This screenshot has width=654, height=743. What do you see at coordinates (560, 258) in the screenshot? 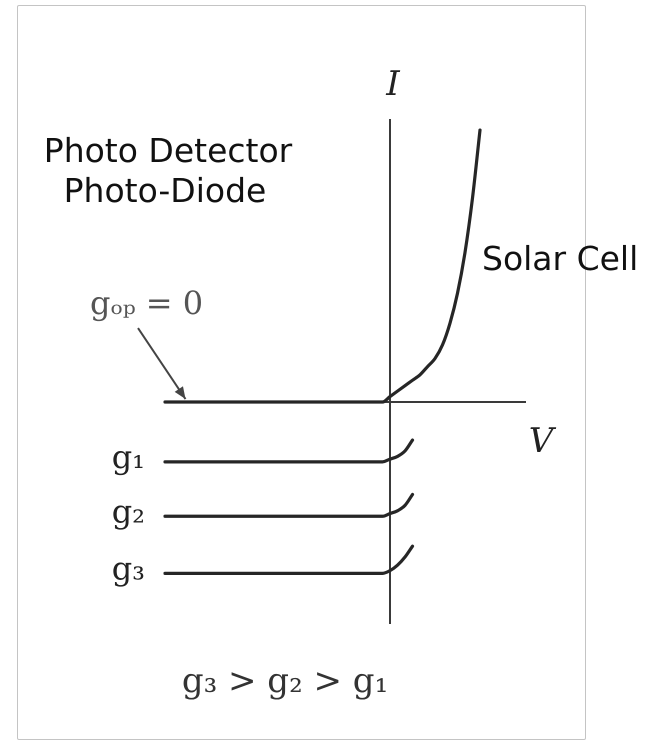
I see `annotation: Solar Cell` at bounding box center [560, 258].